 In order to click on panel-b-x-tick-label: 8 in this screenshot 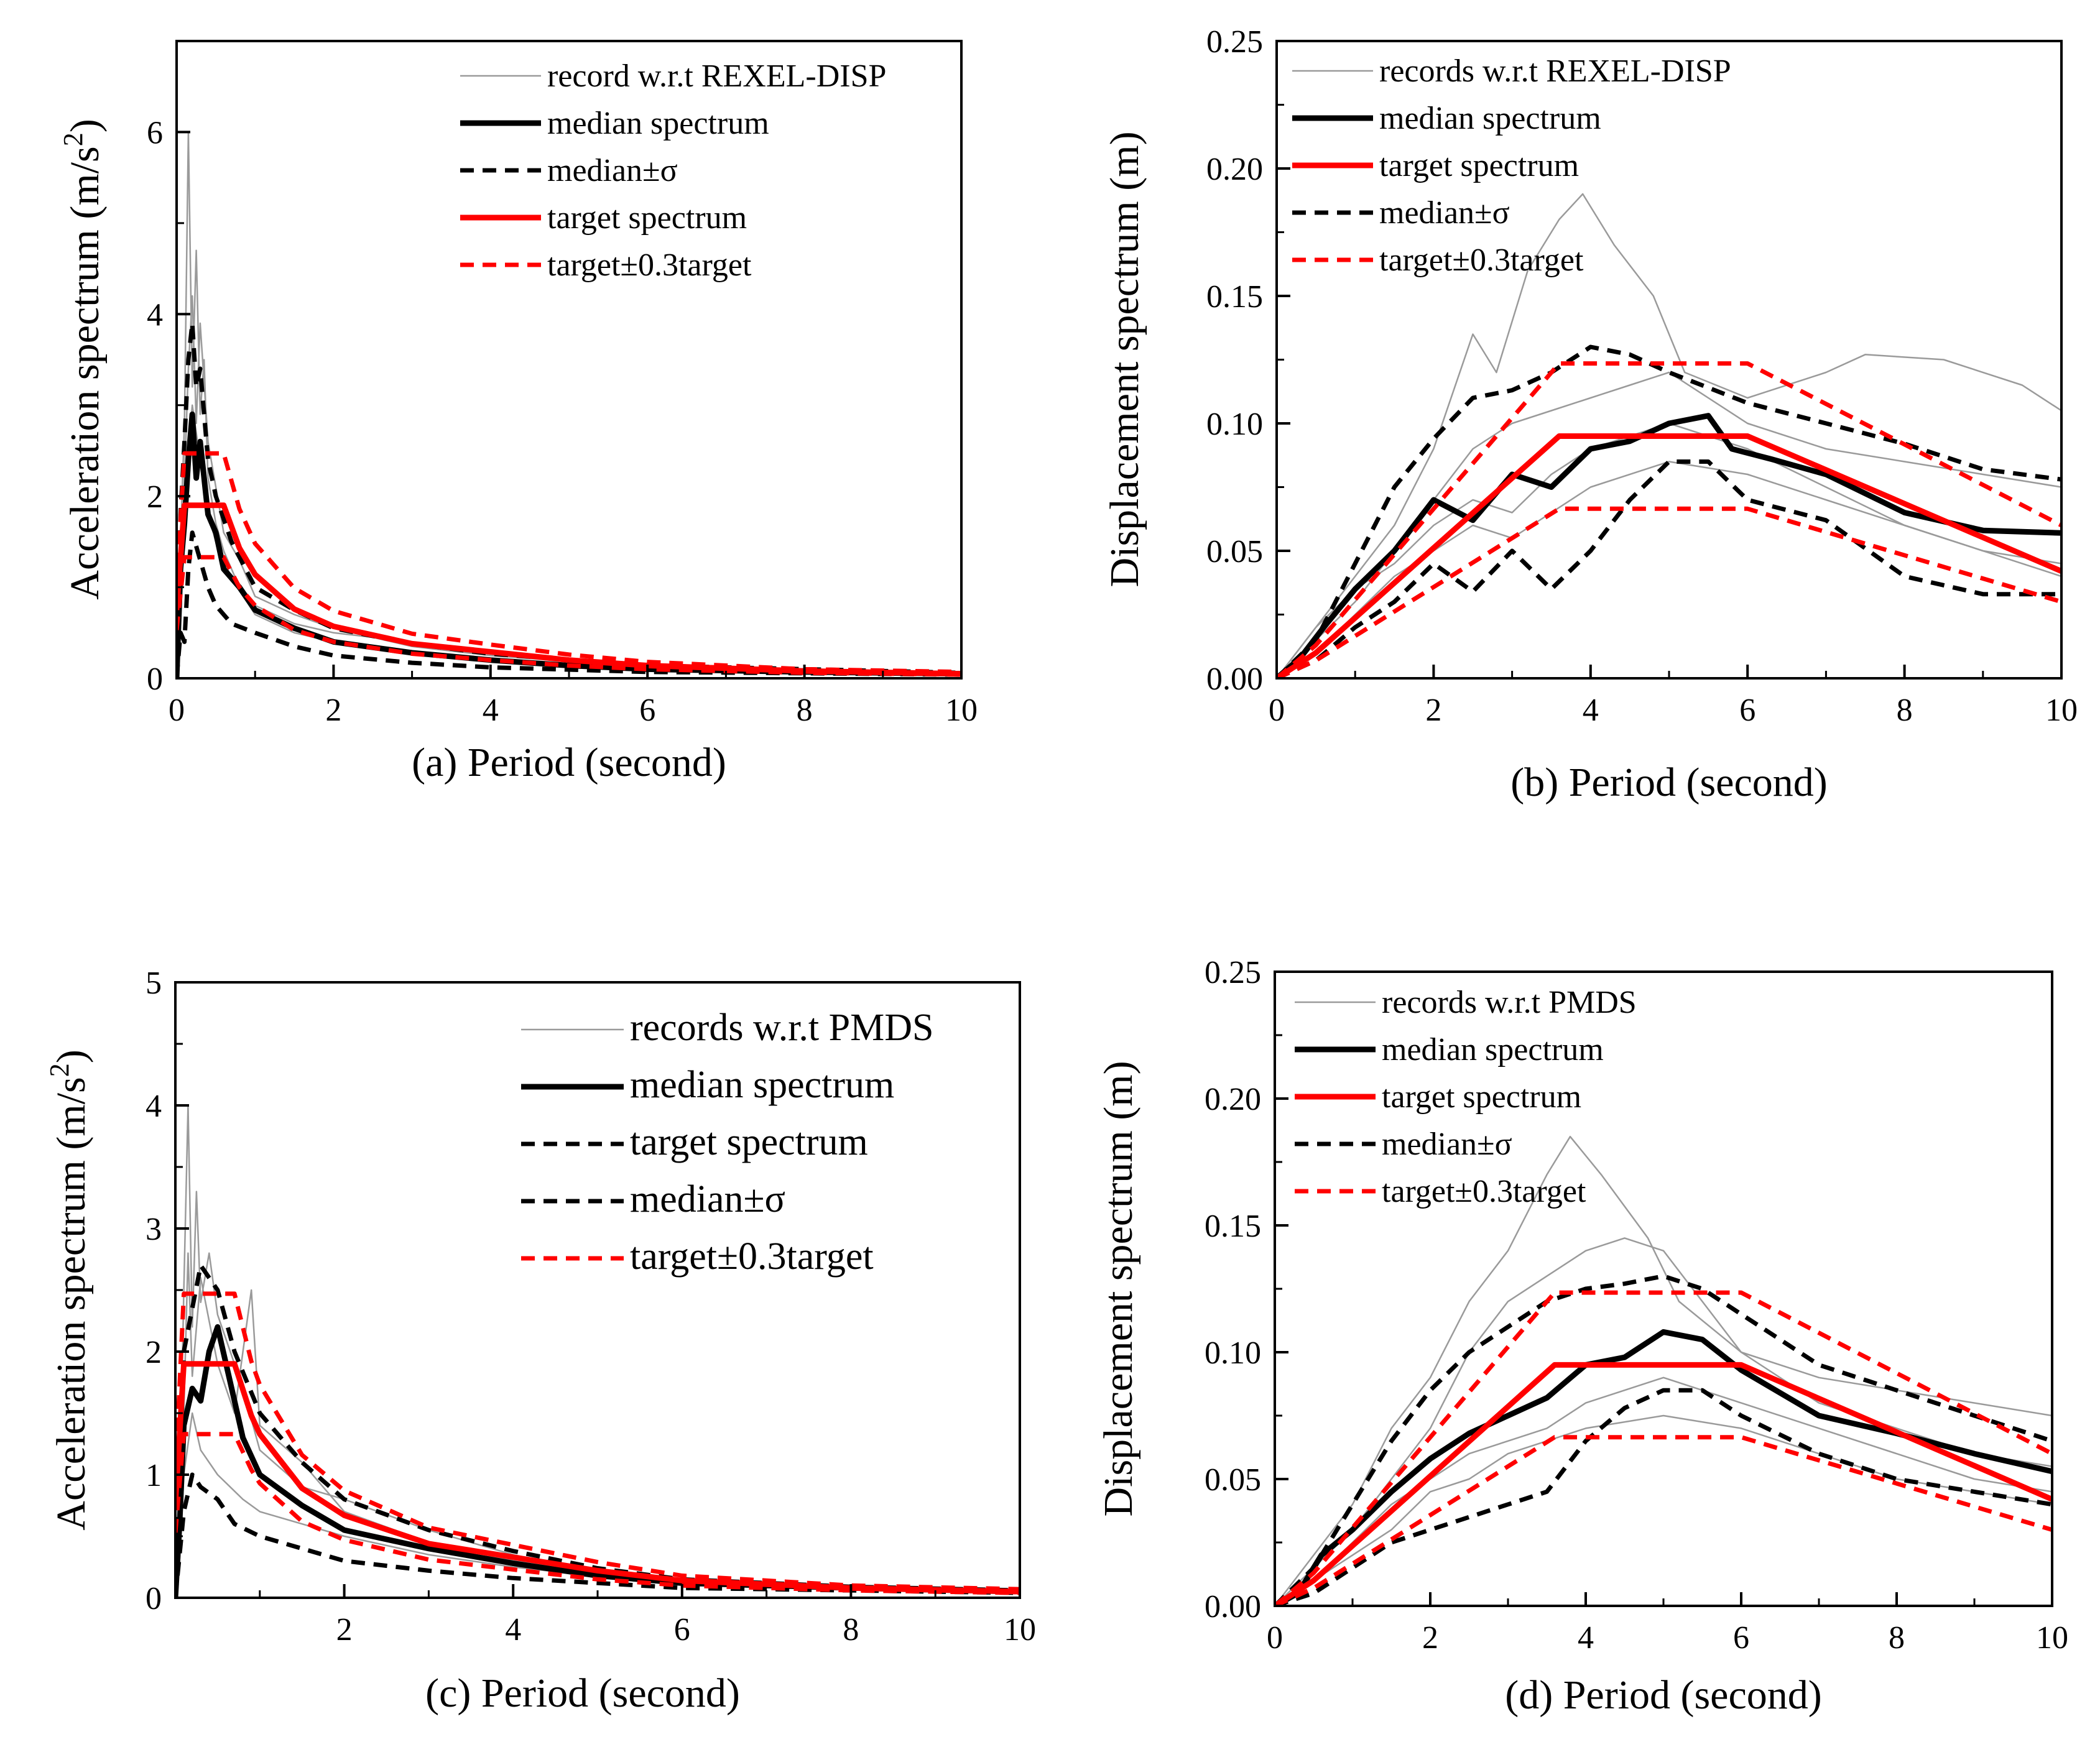, I will do `click(1905, 710)`.